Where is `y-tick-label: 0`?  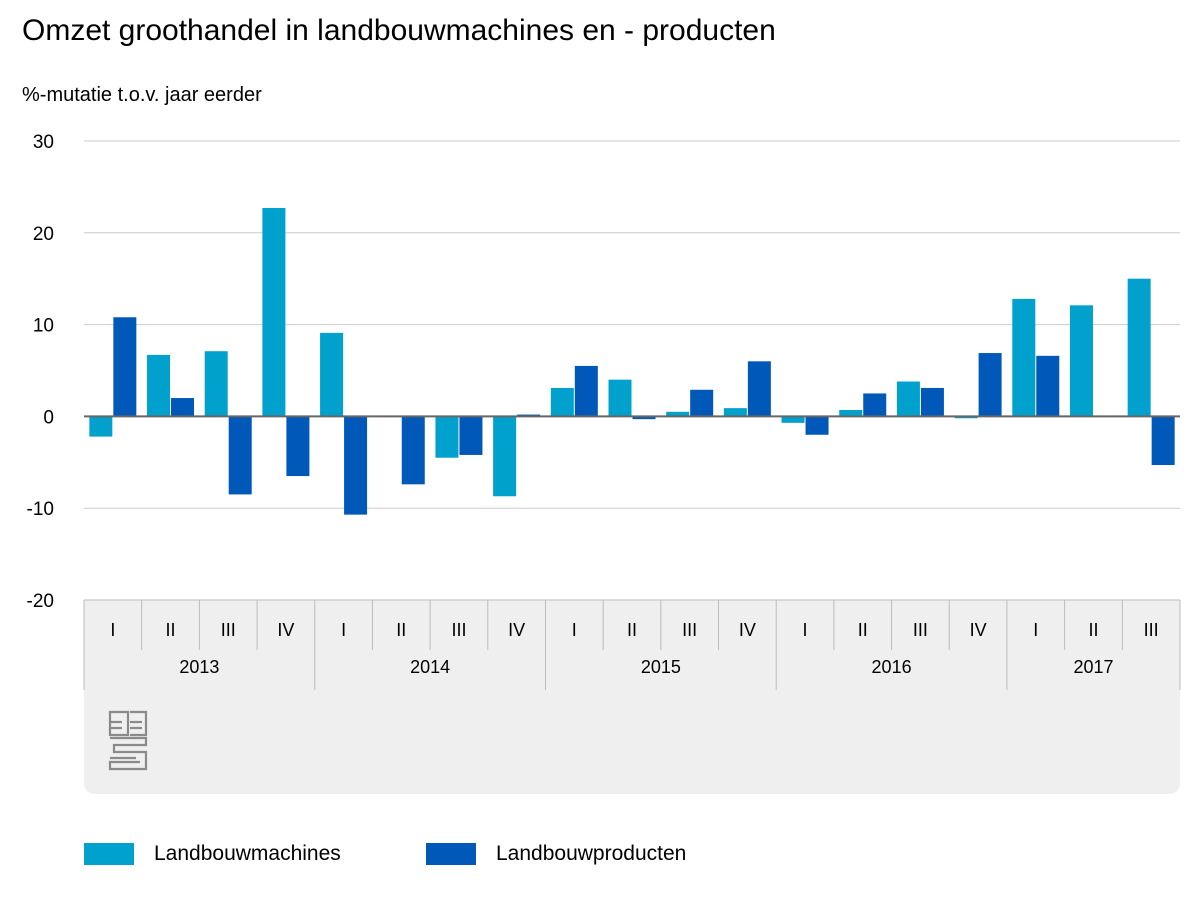
y-tick-label: 0 is located at coordinates (48, 417).